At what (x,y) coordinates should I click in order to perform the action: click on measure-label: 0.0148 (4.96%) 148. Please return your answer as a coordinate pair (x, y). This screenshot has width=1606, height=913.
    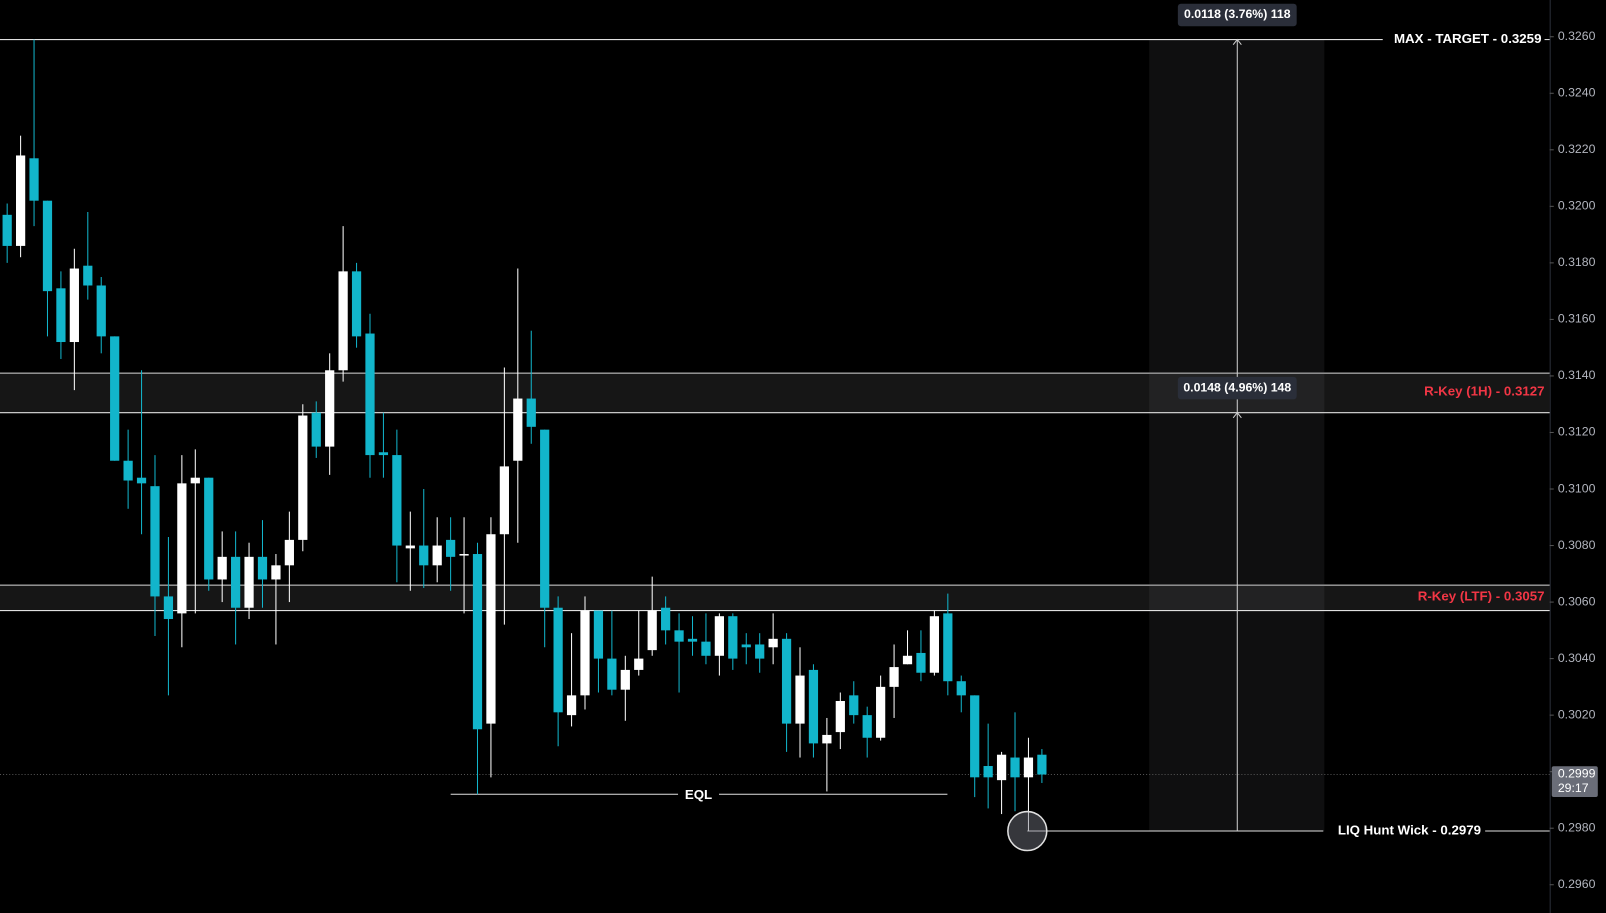
    Looking at the image, I should click on (1237, 387).